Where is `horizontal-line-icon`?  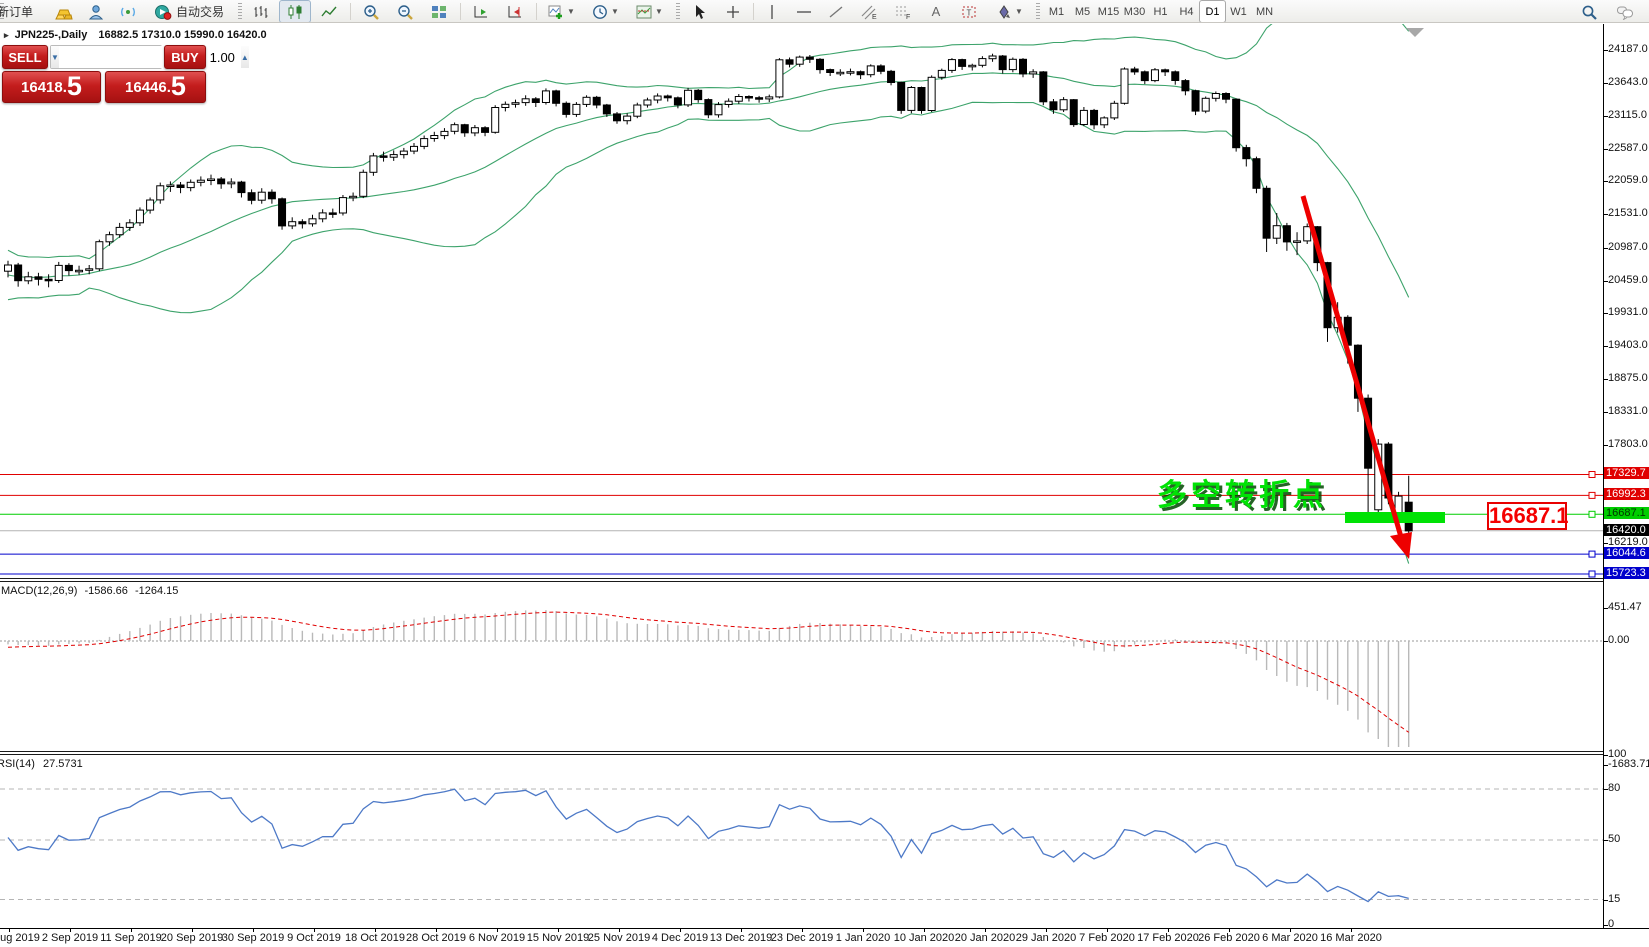
horizontal-line-icon is located at coordinates (804, 11).